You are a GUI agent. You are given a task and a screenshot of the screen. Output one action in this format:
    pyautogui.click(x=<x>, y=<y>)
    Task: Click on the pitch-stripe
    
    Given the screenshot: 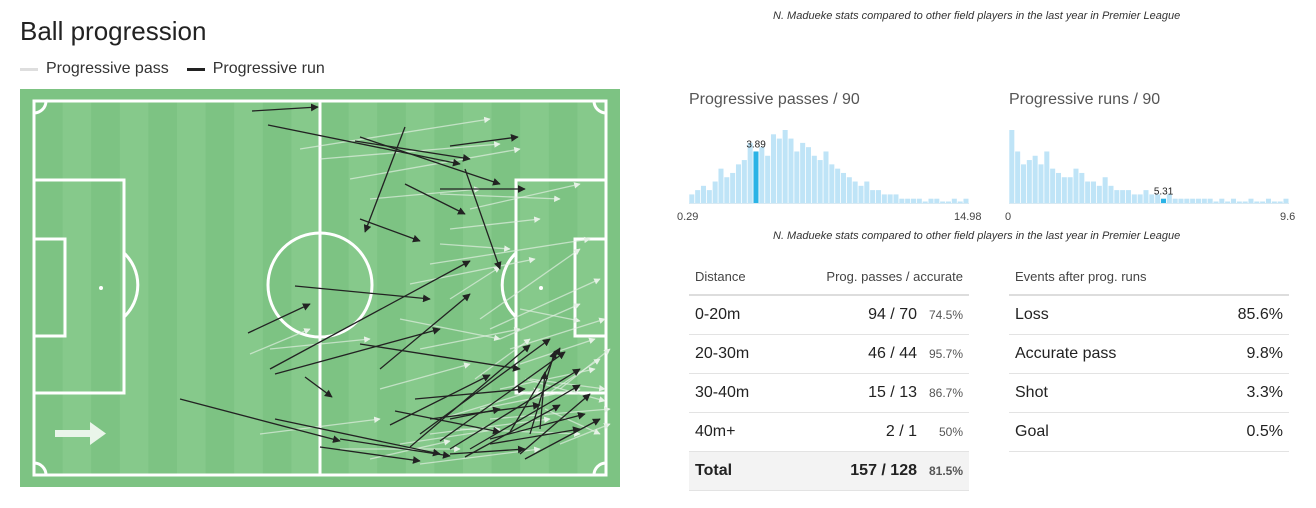 What is the action you would take?
    pyautogui.click(x=248, y=288)
    